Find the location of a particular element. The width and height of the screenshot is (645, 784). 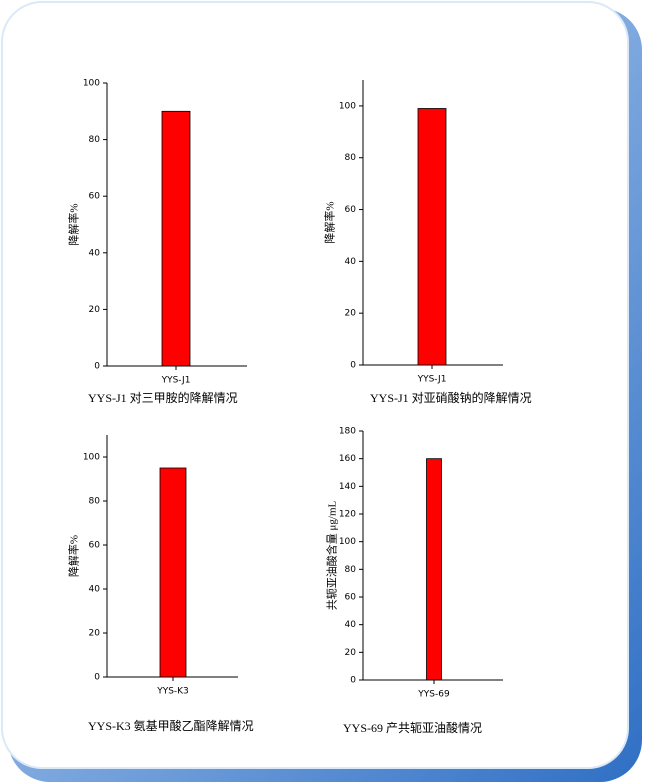

caption: YYS-J1 对三甲胺的降解情况 is located at coordinates (163, 397).